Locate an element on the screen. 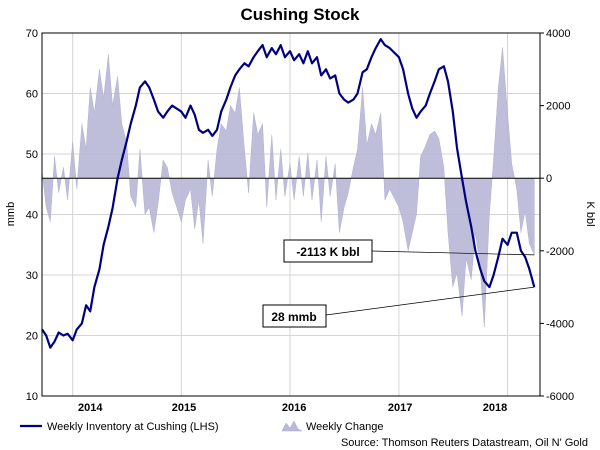 This screenshot has width=600, height=450. legend-label-weekly-change: Weekly Change is located at coordinates (344, 427).